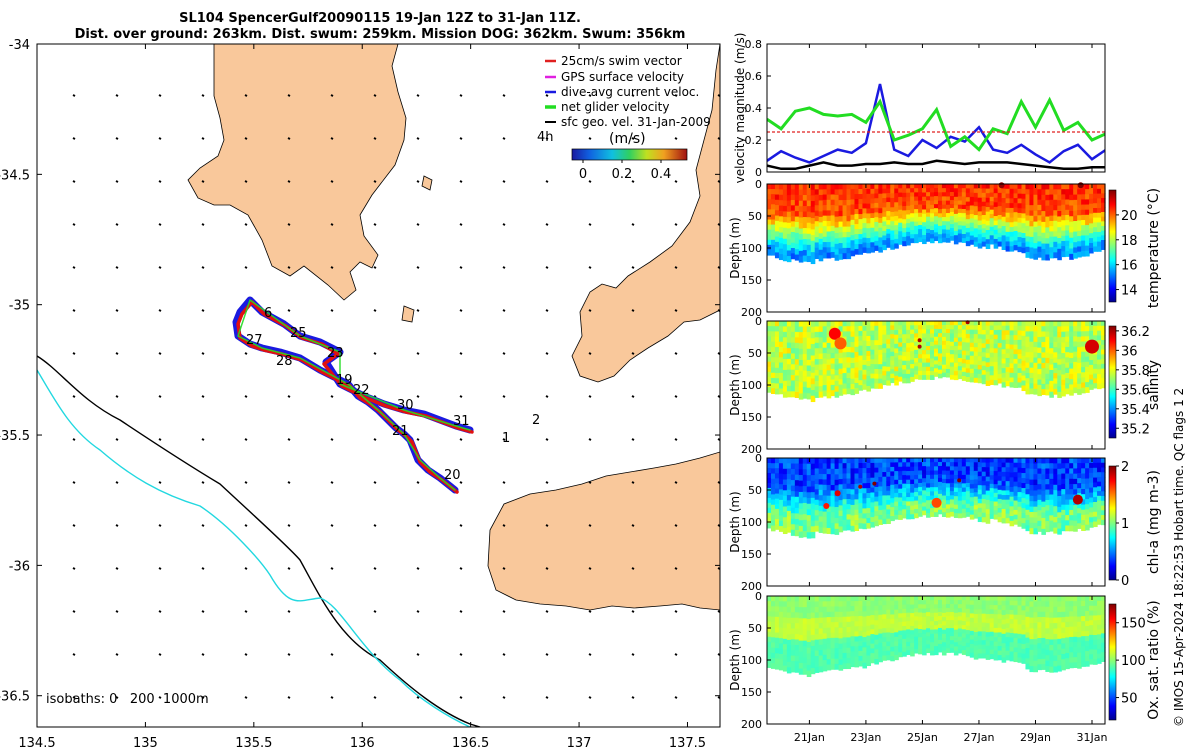  I want to click on day-label: 20, so click(452, 475).